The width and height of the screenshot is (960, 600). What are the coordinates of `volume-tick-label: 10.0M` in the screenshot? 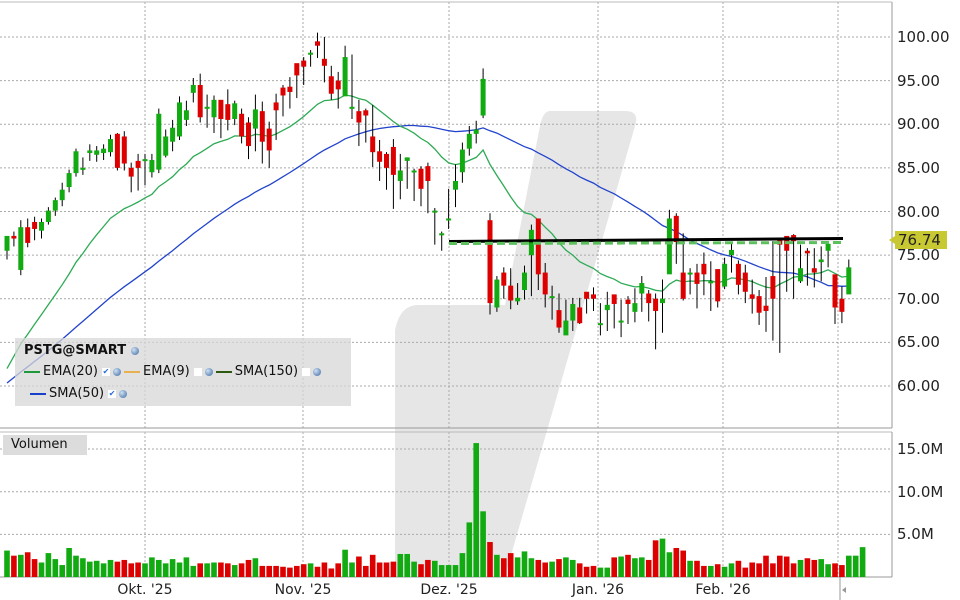 It's located at (920, 491).